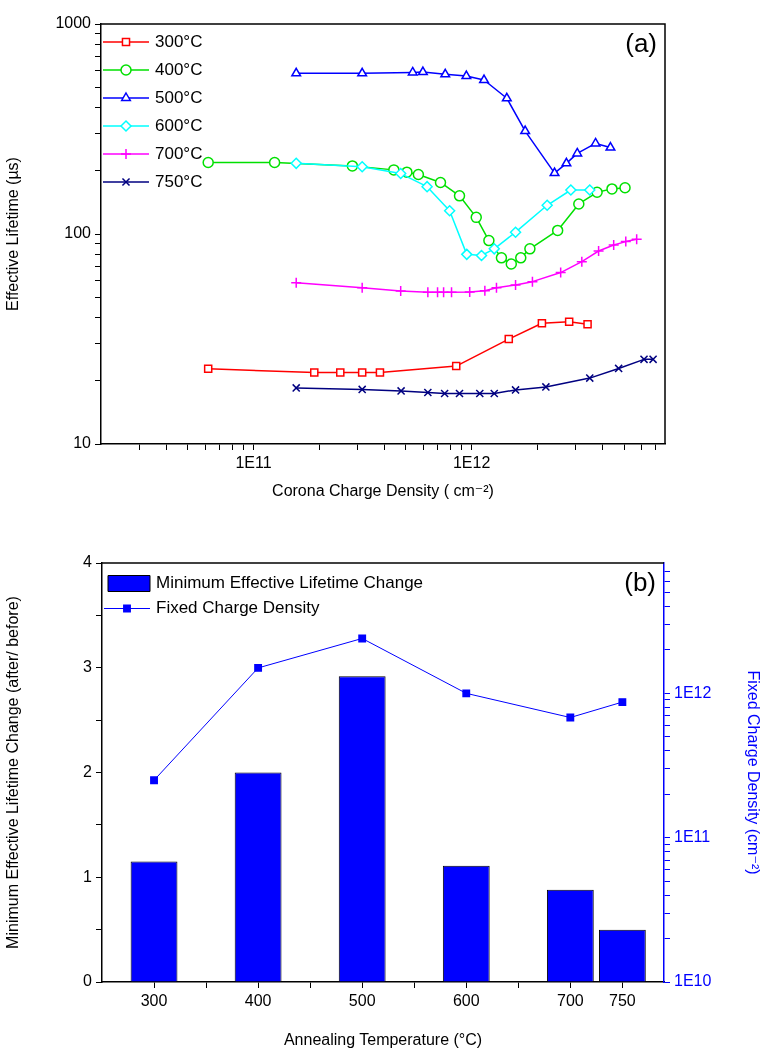  Describe the element at coordinates (290, 583) in the screenshot. I see `legend-label: Minimum Effective Lifetime Change` at that location.